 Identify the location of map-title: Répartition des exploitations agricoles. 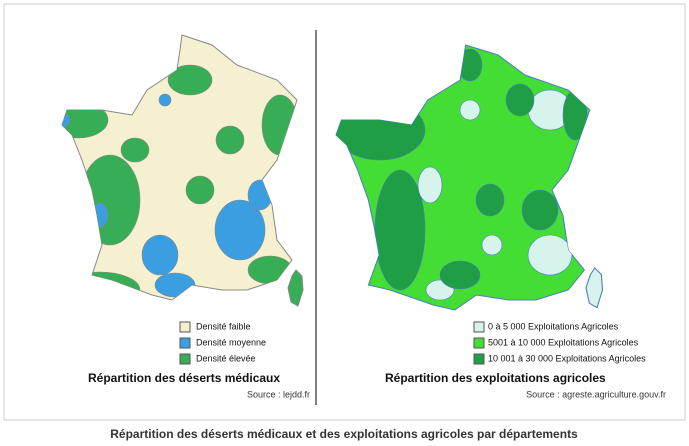
(495, 378).